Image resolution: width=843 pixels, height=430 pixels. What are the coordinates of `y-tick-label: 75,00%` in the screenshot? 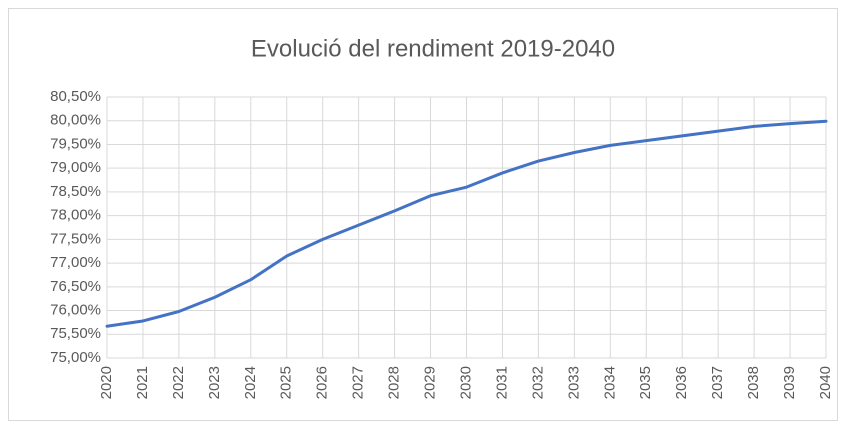 It's located at (75, 357).